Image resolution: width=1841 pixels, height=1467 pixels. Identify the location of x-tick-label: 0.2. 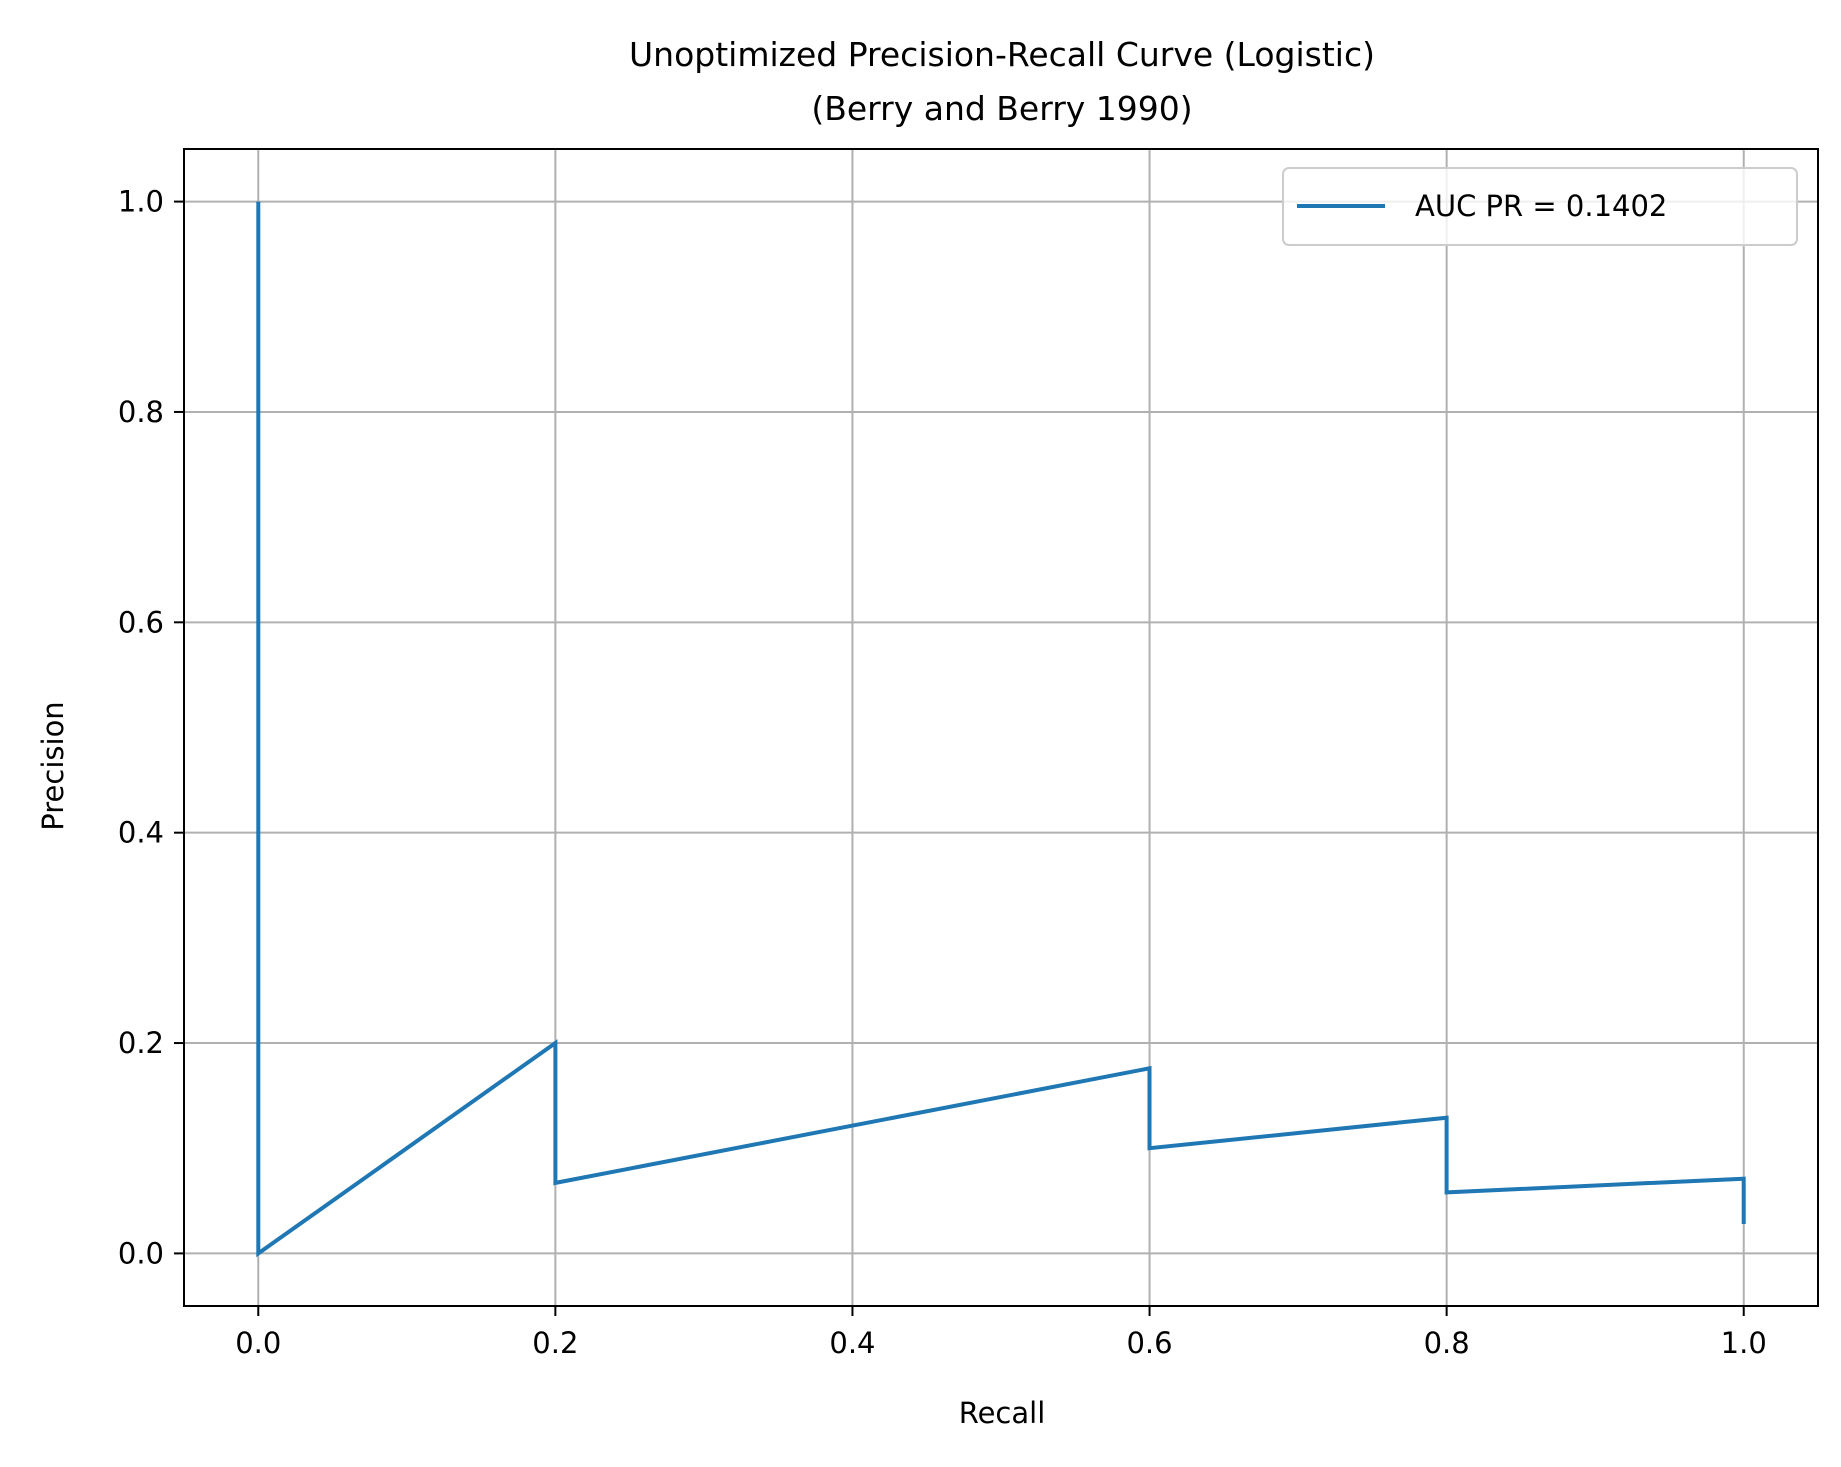
(555, 1343).